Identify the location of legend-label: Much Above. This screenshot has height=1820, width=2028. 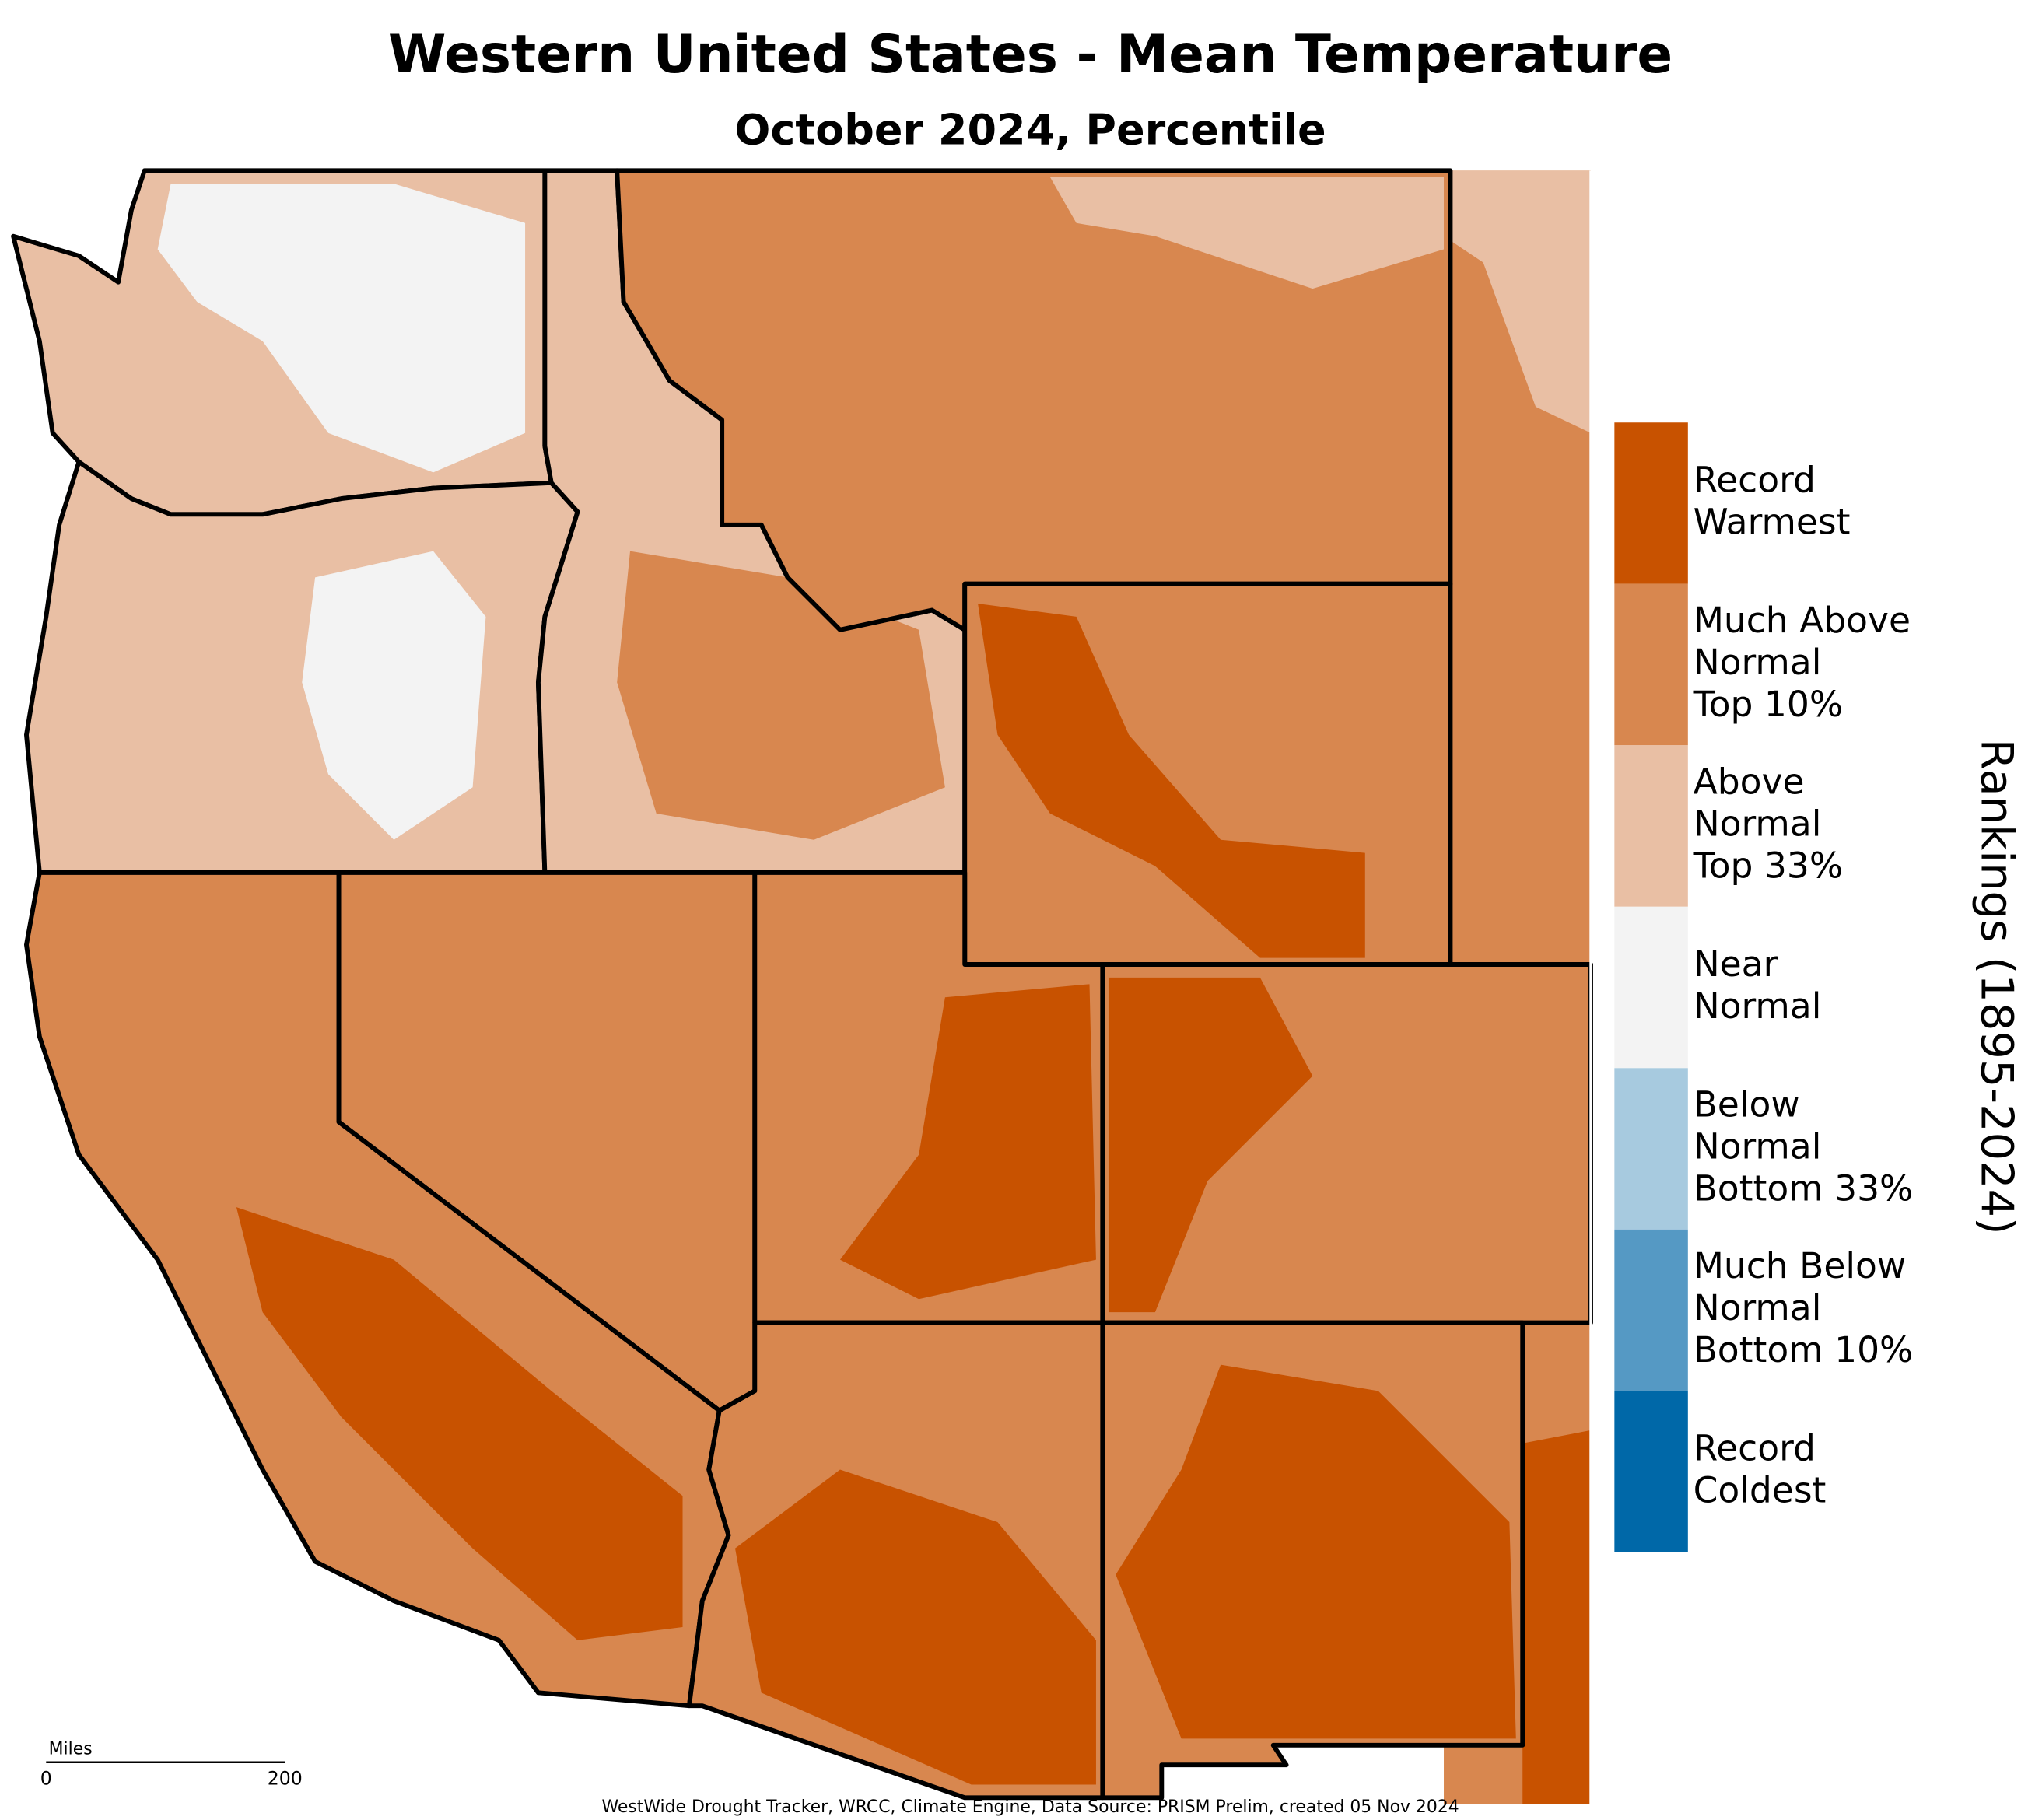
(1802, 620).